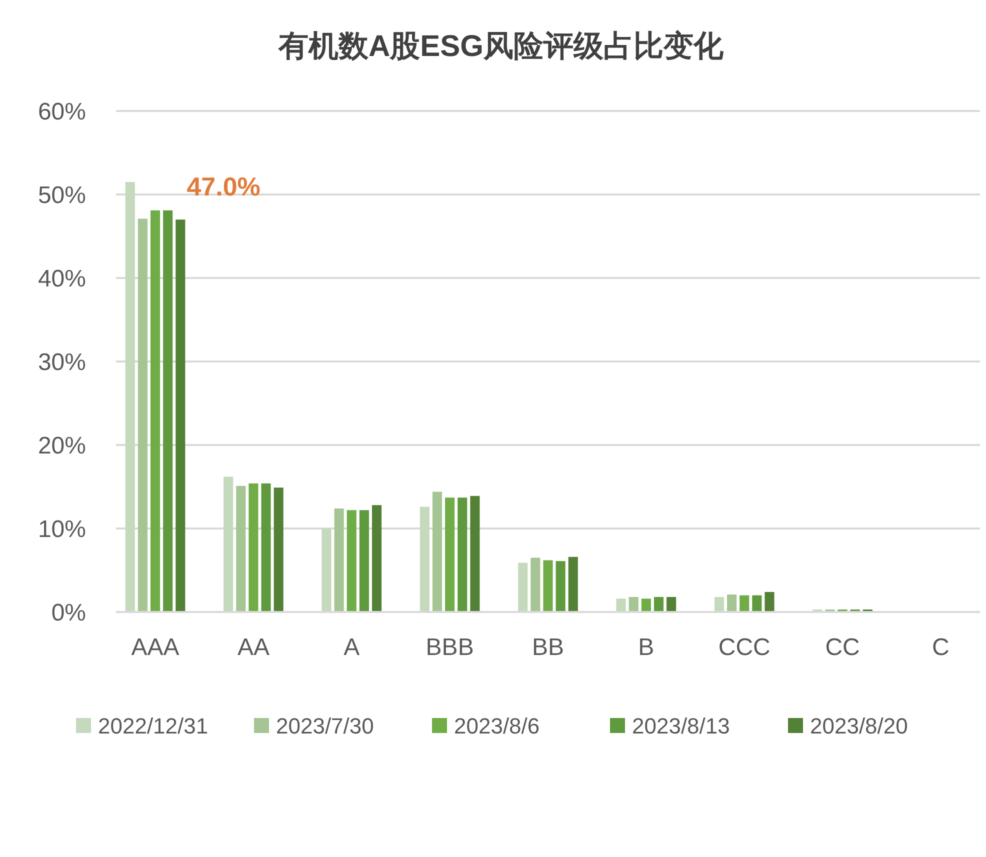 The height and width of the screenshot is (857, 986). Describe the element at coordinates (681, 726) in the screenshot. I see `legend-label: 2023/8/13` at that location.